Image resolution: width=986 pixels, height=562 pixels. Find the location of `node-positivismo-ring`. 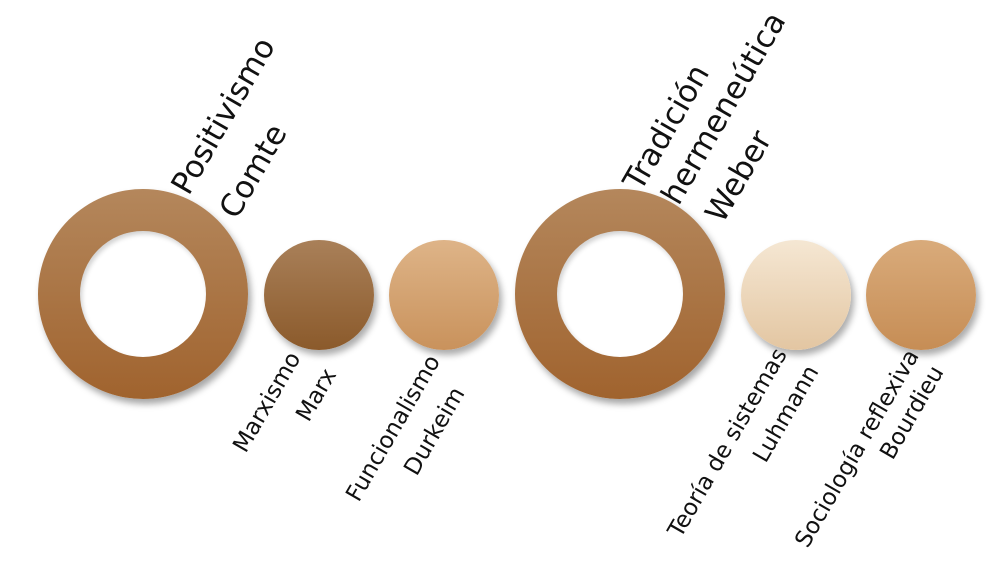

node-positivismo-ring is located at coordinates (143, 294).